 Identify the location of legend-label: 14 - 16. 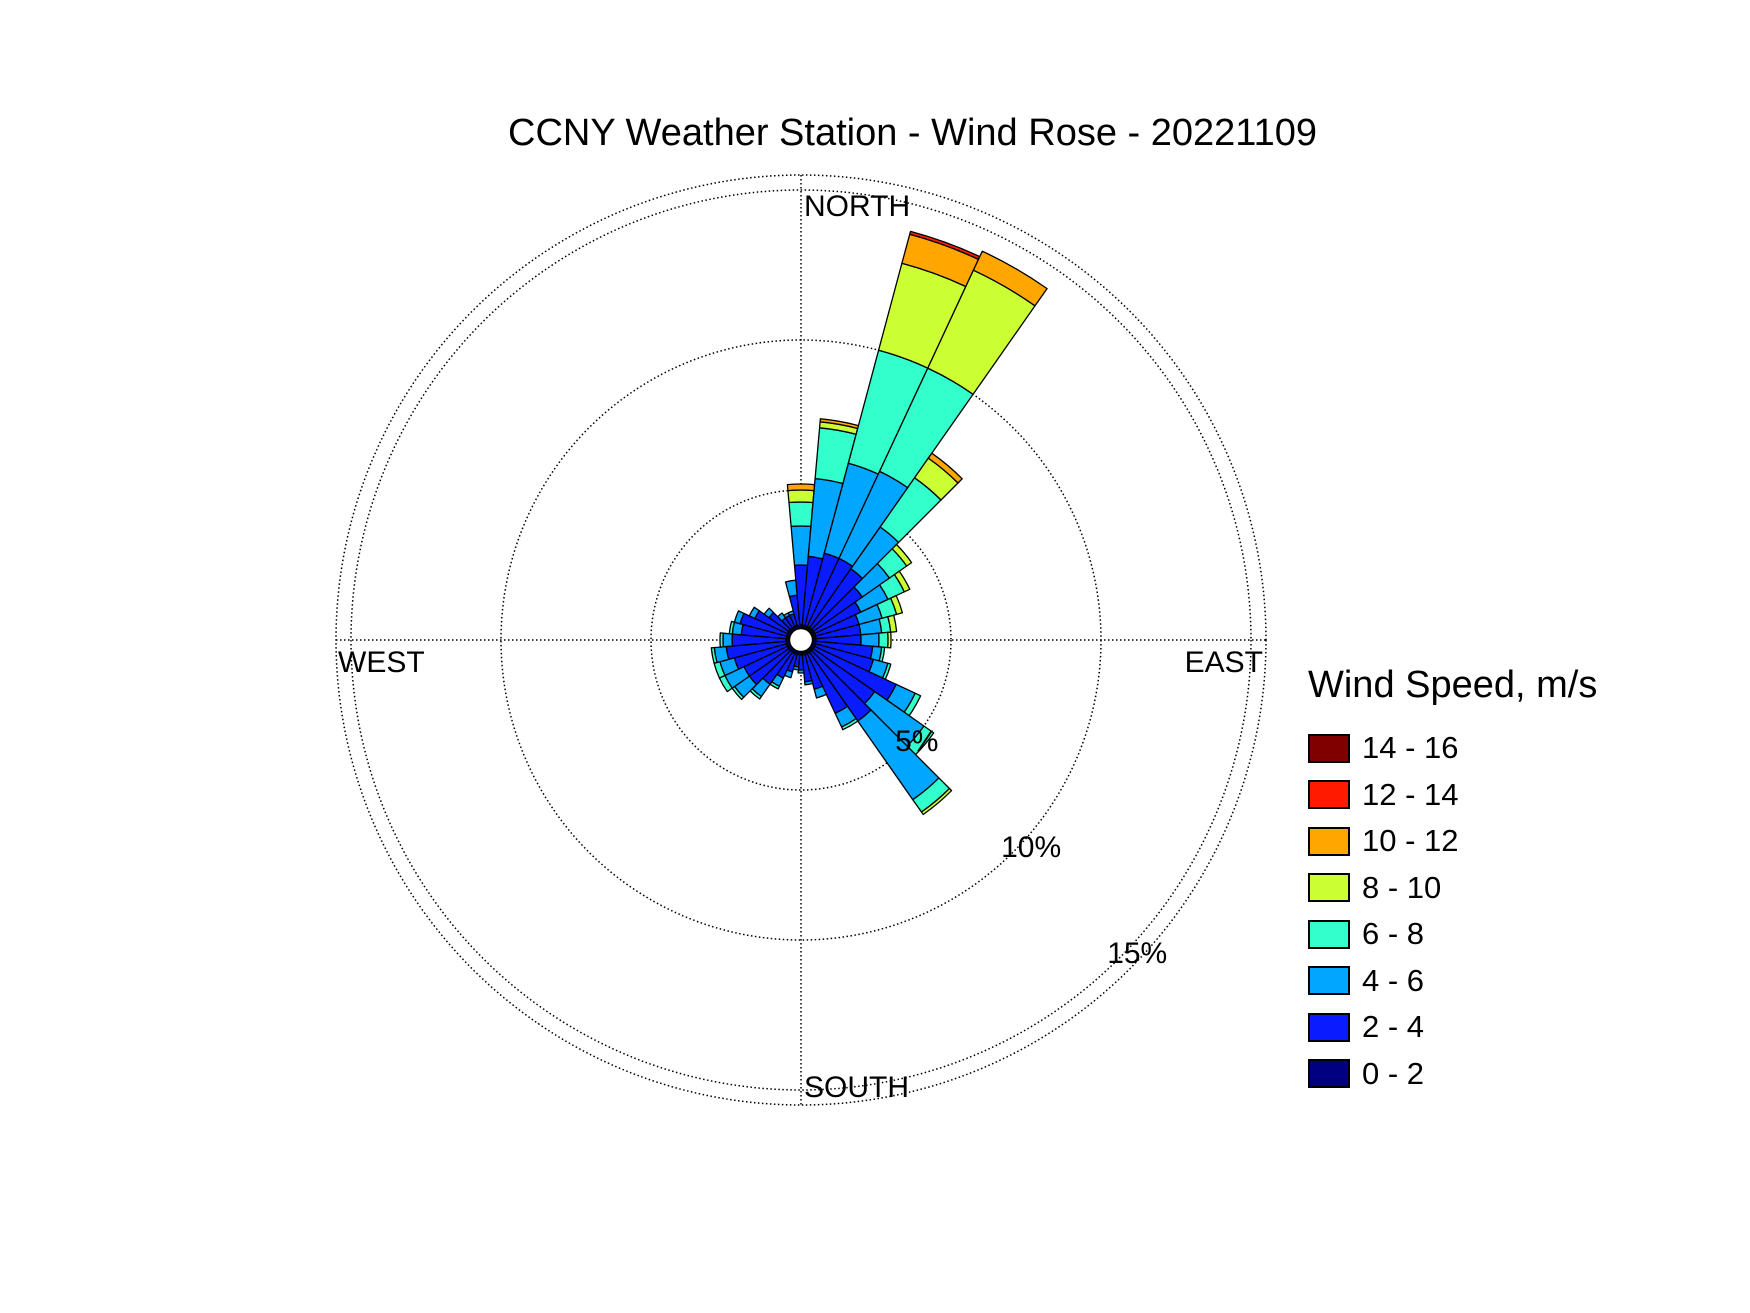
(1410, 748).